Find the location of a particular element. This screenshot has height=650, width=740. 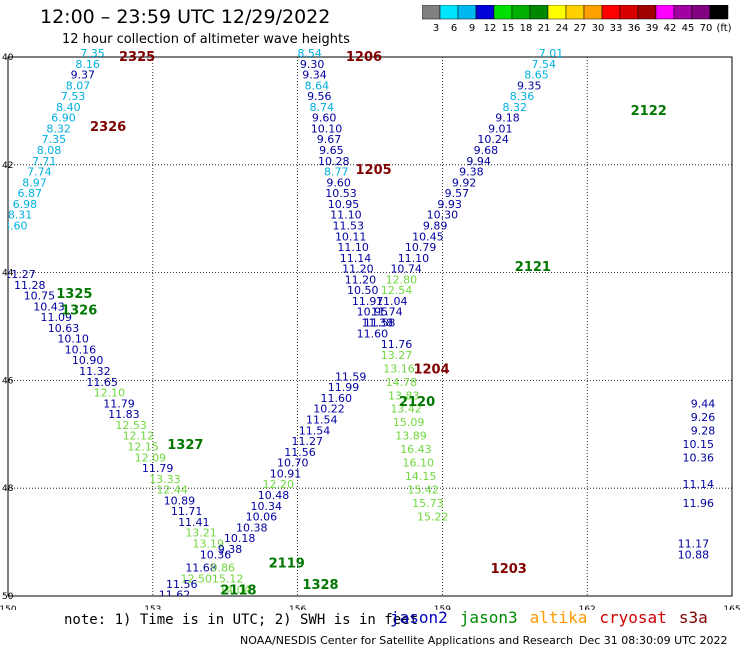

wave-height-value: 9.68 is located at coordinates (486, 150).